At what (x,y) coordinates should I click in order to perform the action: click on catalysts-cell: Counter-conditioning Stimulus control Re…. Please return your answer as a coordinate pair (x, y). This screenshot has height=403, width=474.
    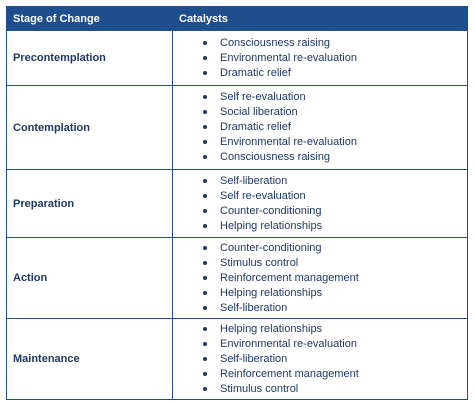
    Looking at the image, I should click on (320, 278).